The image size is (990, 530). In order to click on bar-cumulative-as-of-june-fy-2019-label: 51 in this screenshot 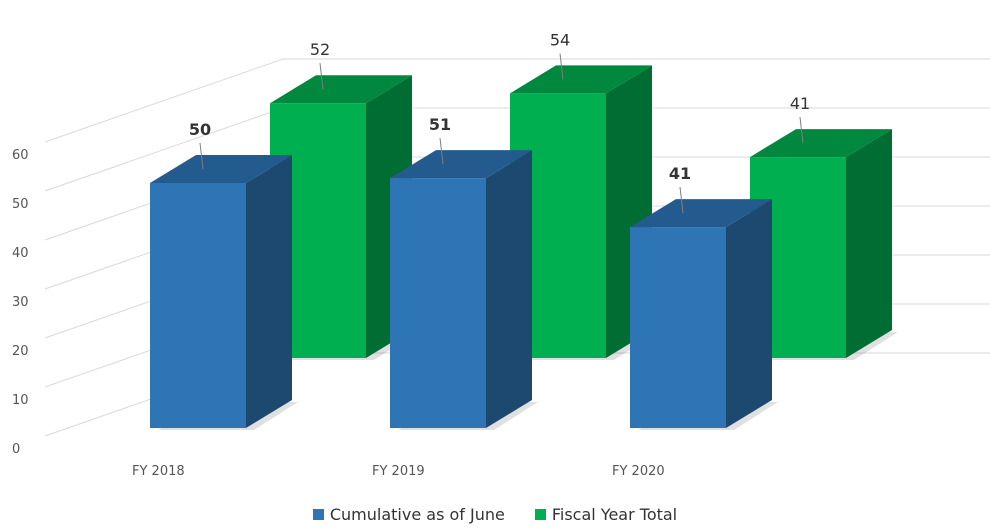, I will do `click(440, 124)`.